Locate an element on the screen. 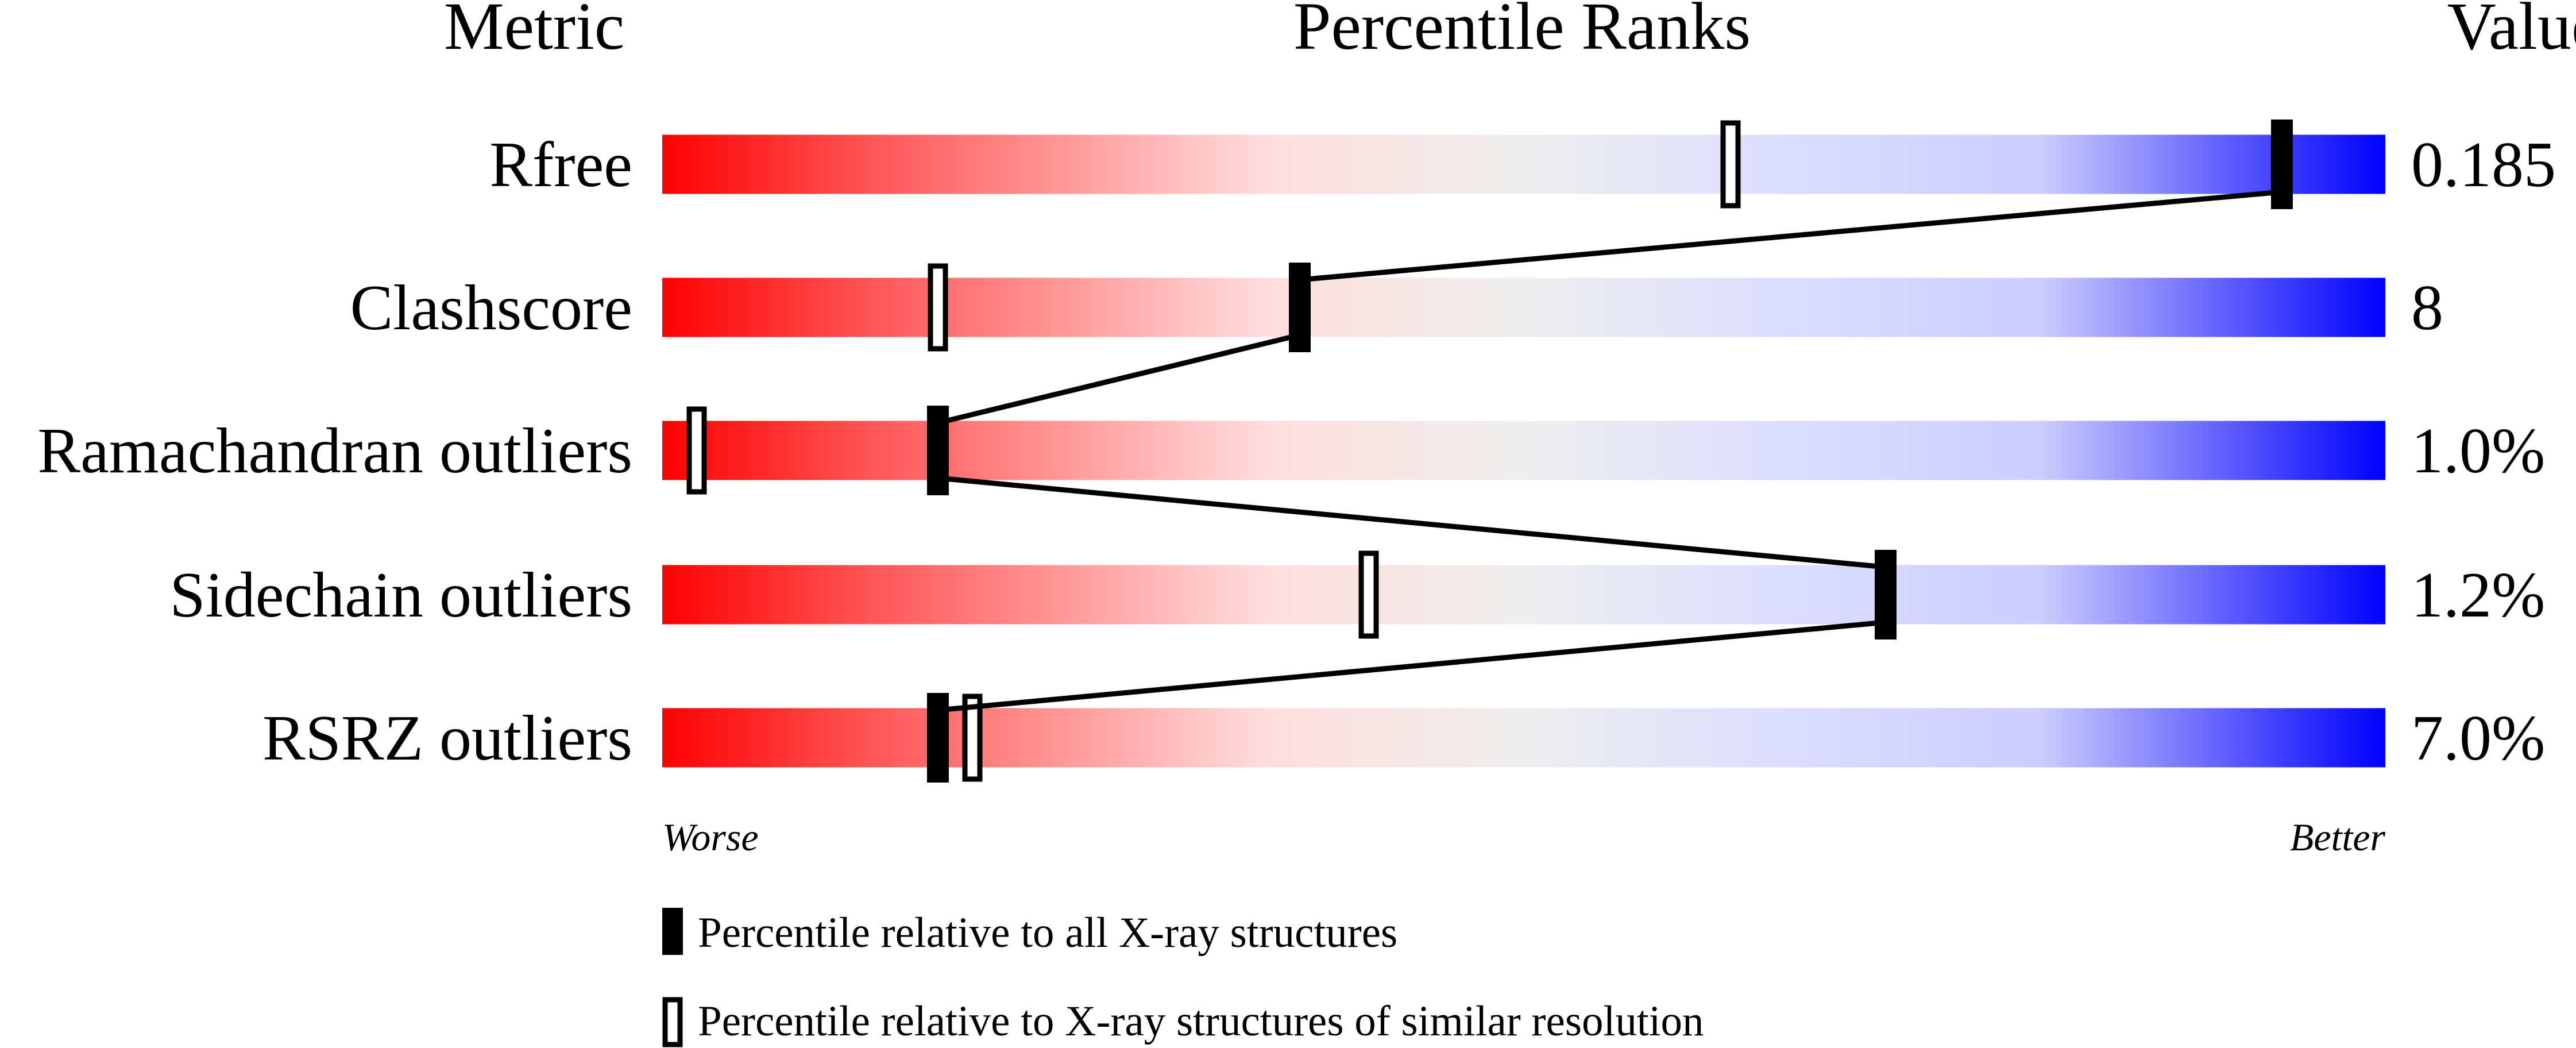 The image size is (2576, 1048). header-percentile-ranks: Percentile Ranks is located at coordinates (1522, 32).